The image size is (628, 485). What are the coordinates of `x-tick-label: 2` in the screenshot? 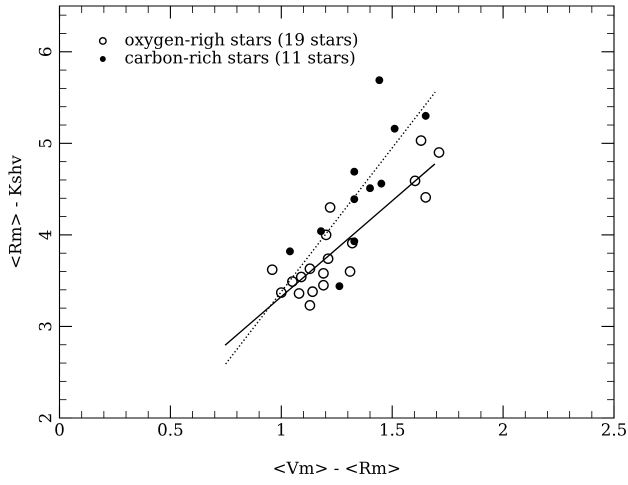 It's located at (502, 429).